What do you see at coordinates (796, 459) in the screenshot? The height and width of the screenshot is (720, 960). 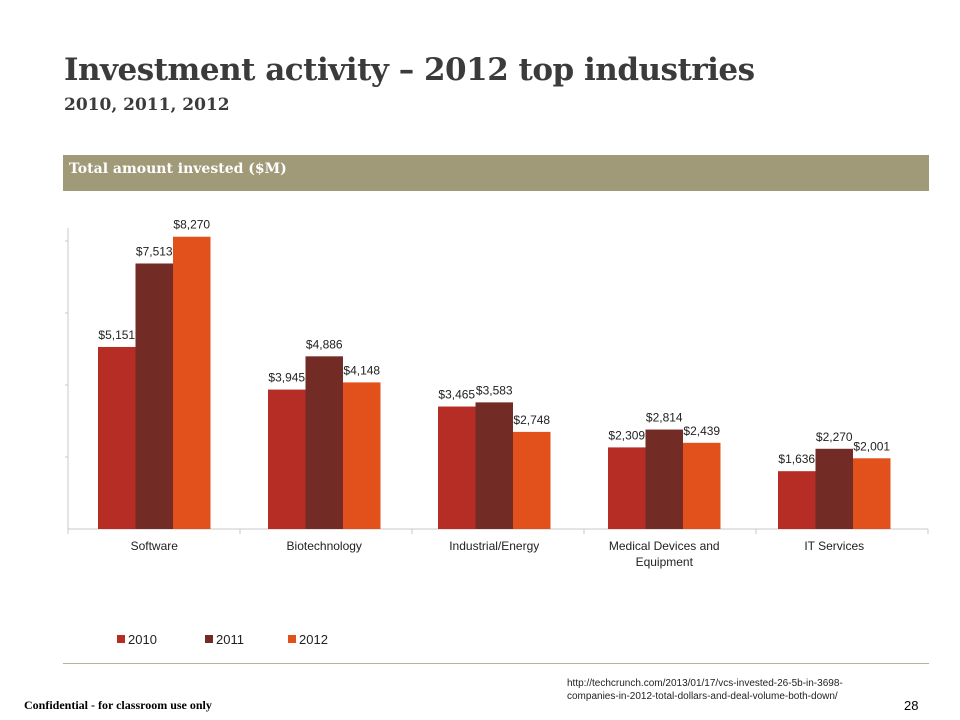 I see `data-label: $1,636` at bounding box center [796, 459].